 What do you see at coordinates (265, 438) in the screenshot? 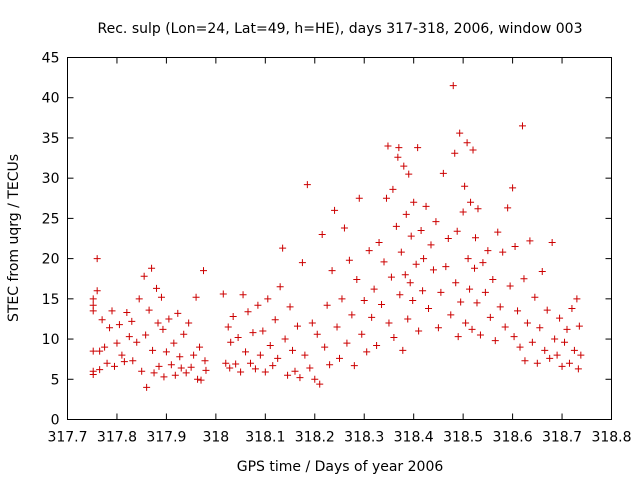
I see `x-tick-label: 318.1` at bounding box center [265, 438].